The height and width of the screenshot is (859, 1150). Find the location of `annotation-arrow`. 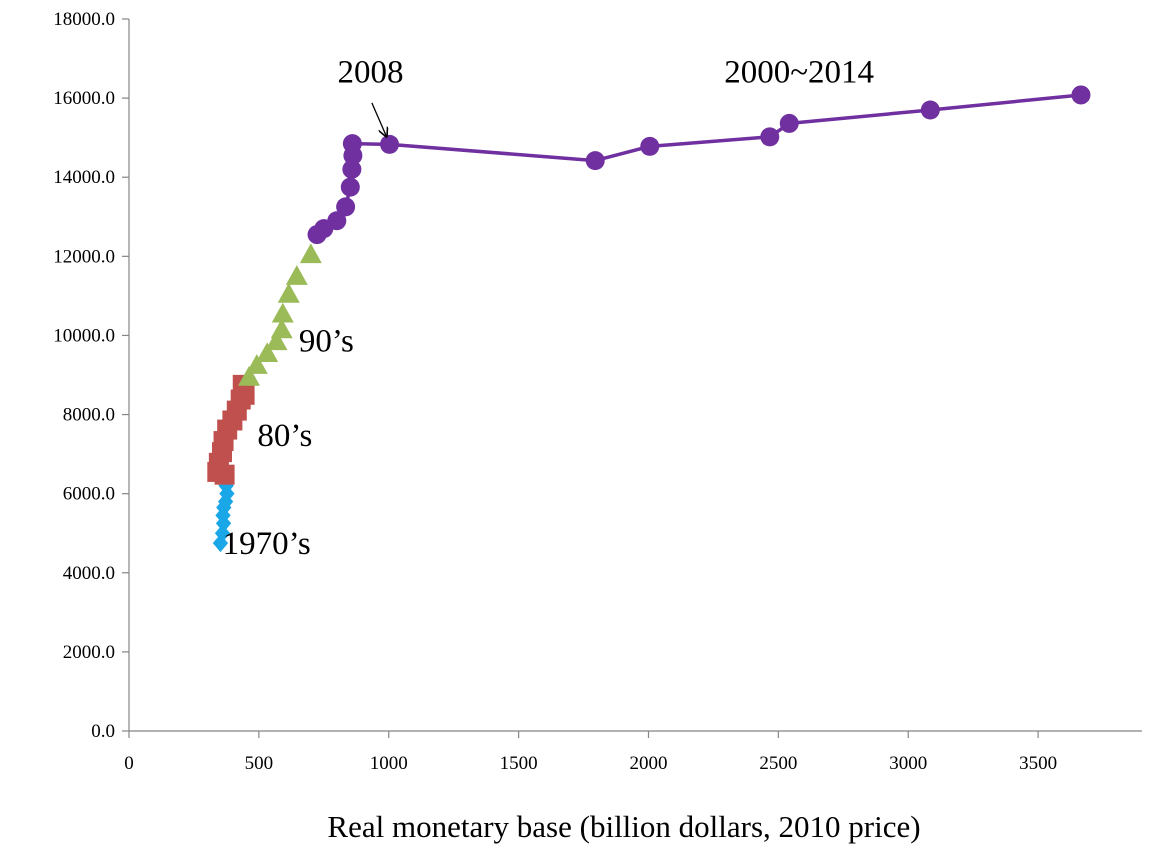

annotation-arrow is located at coordinates (378, 119).